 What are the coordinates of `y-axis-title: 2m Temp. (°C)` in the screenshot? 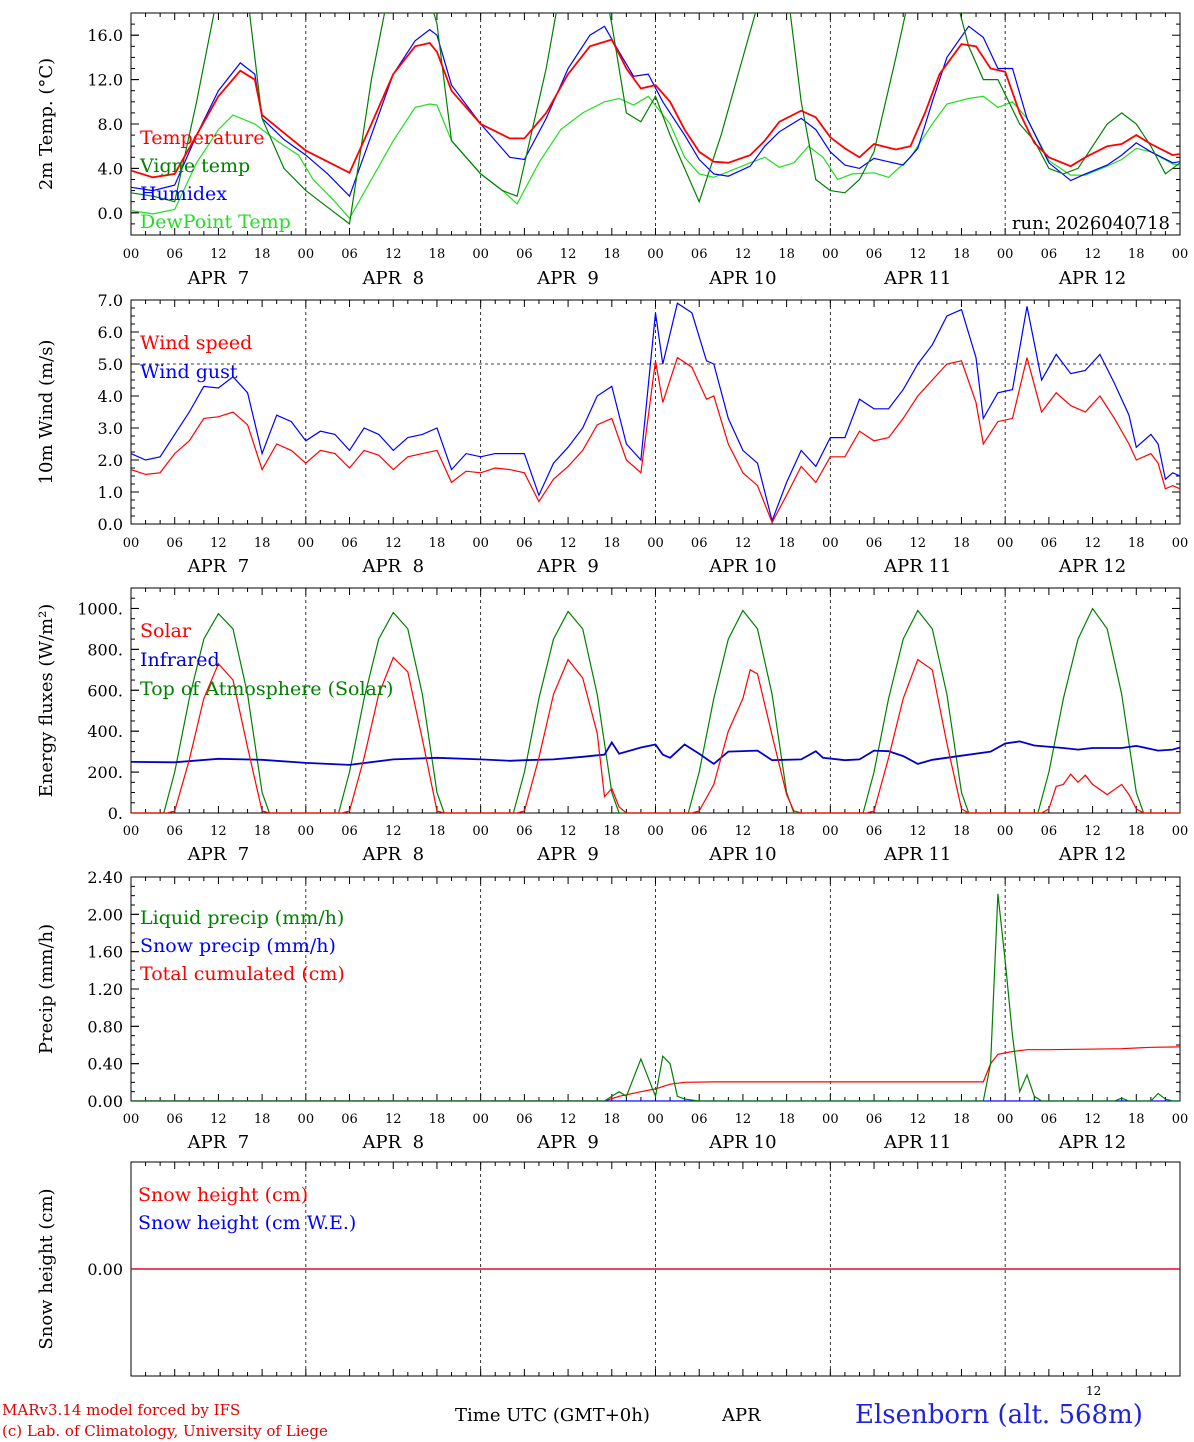 It's located at (46, 124).